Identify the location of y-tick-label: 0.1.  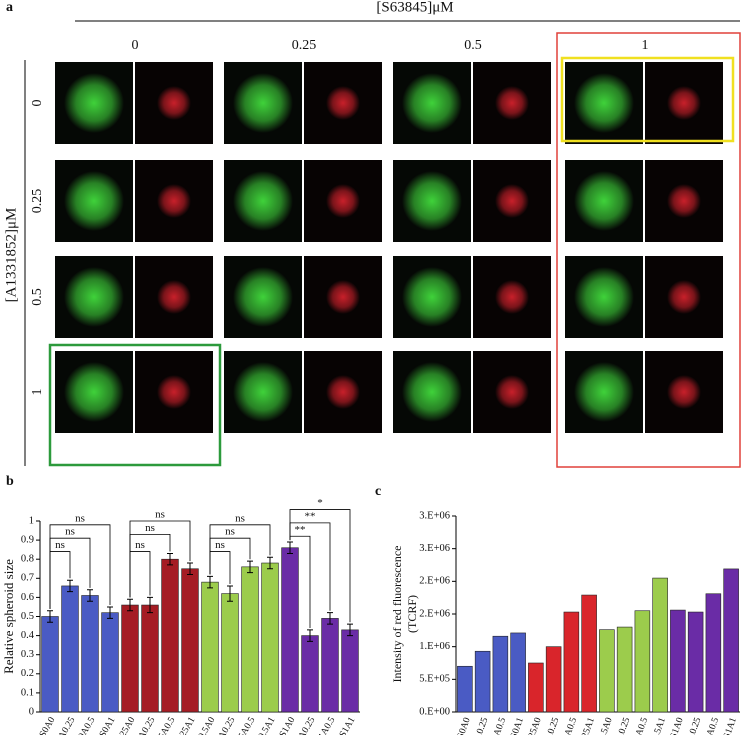
(27, 692).